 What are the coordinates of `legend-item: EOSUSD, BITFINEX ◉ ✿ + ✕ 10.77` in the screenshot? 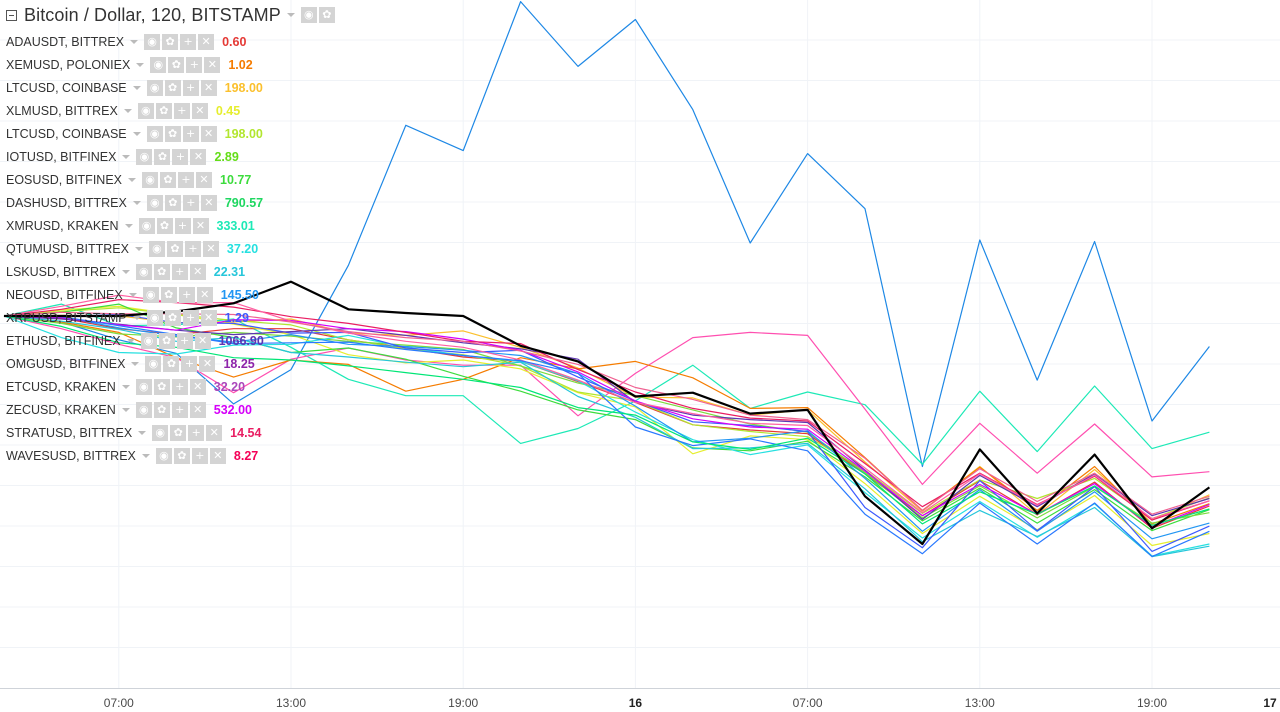 It's located at (168, 179).